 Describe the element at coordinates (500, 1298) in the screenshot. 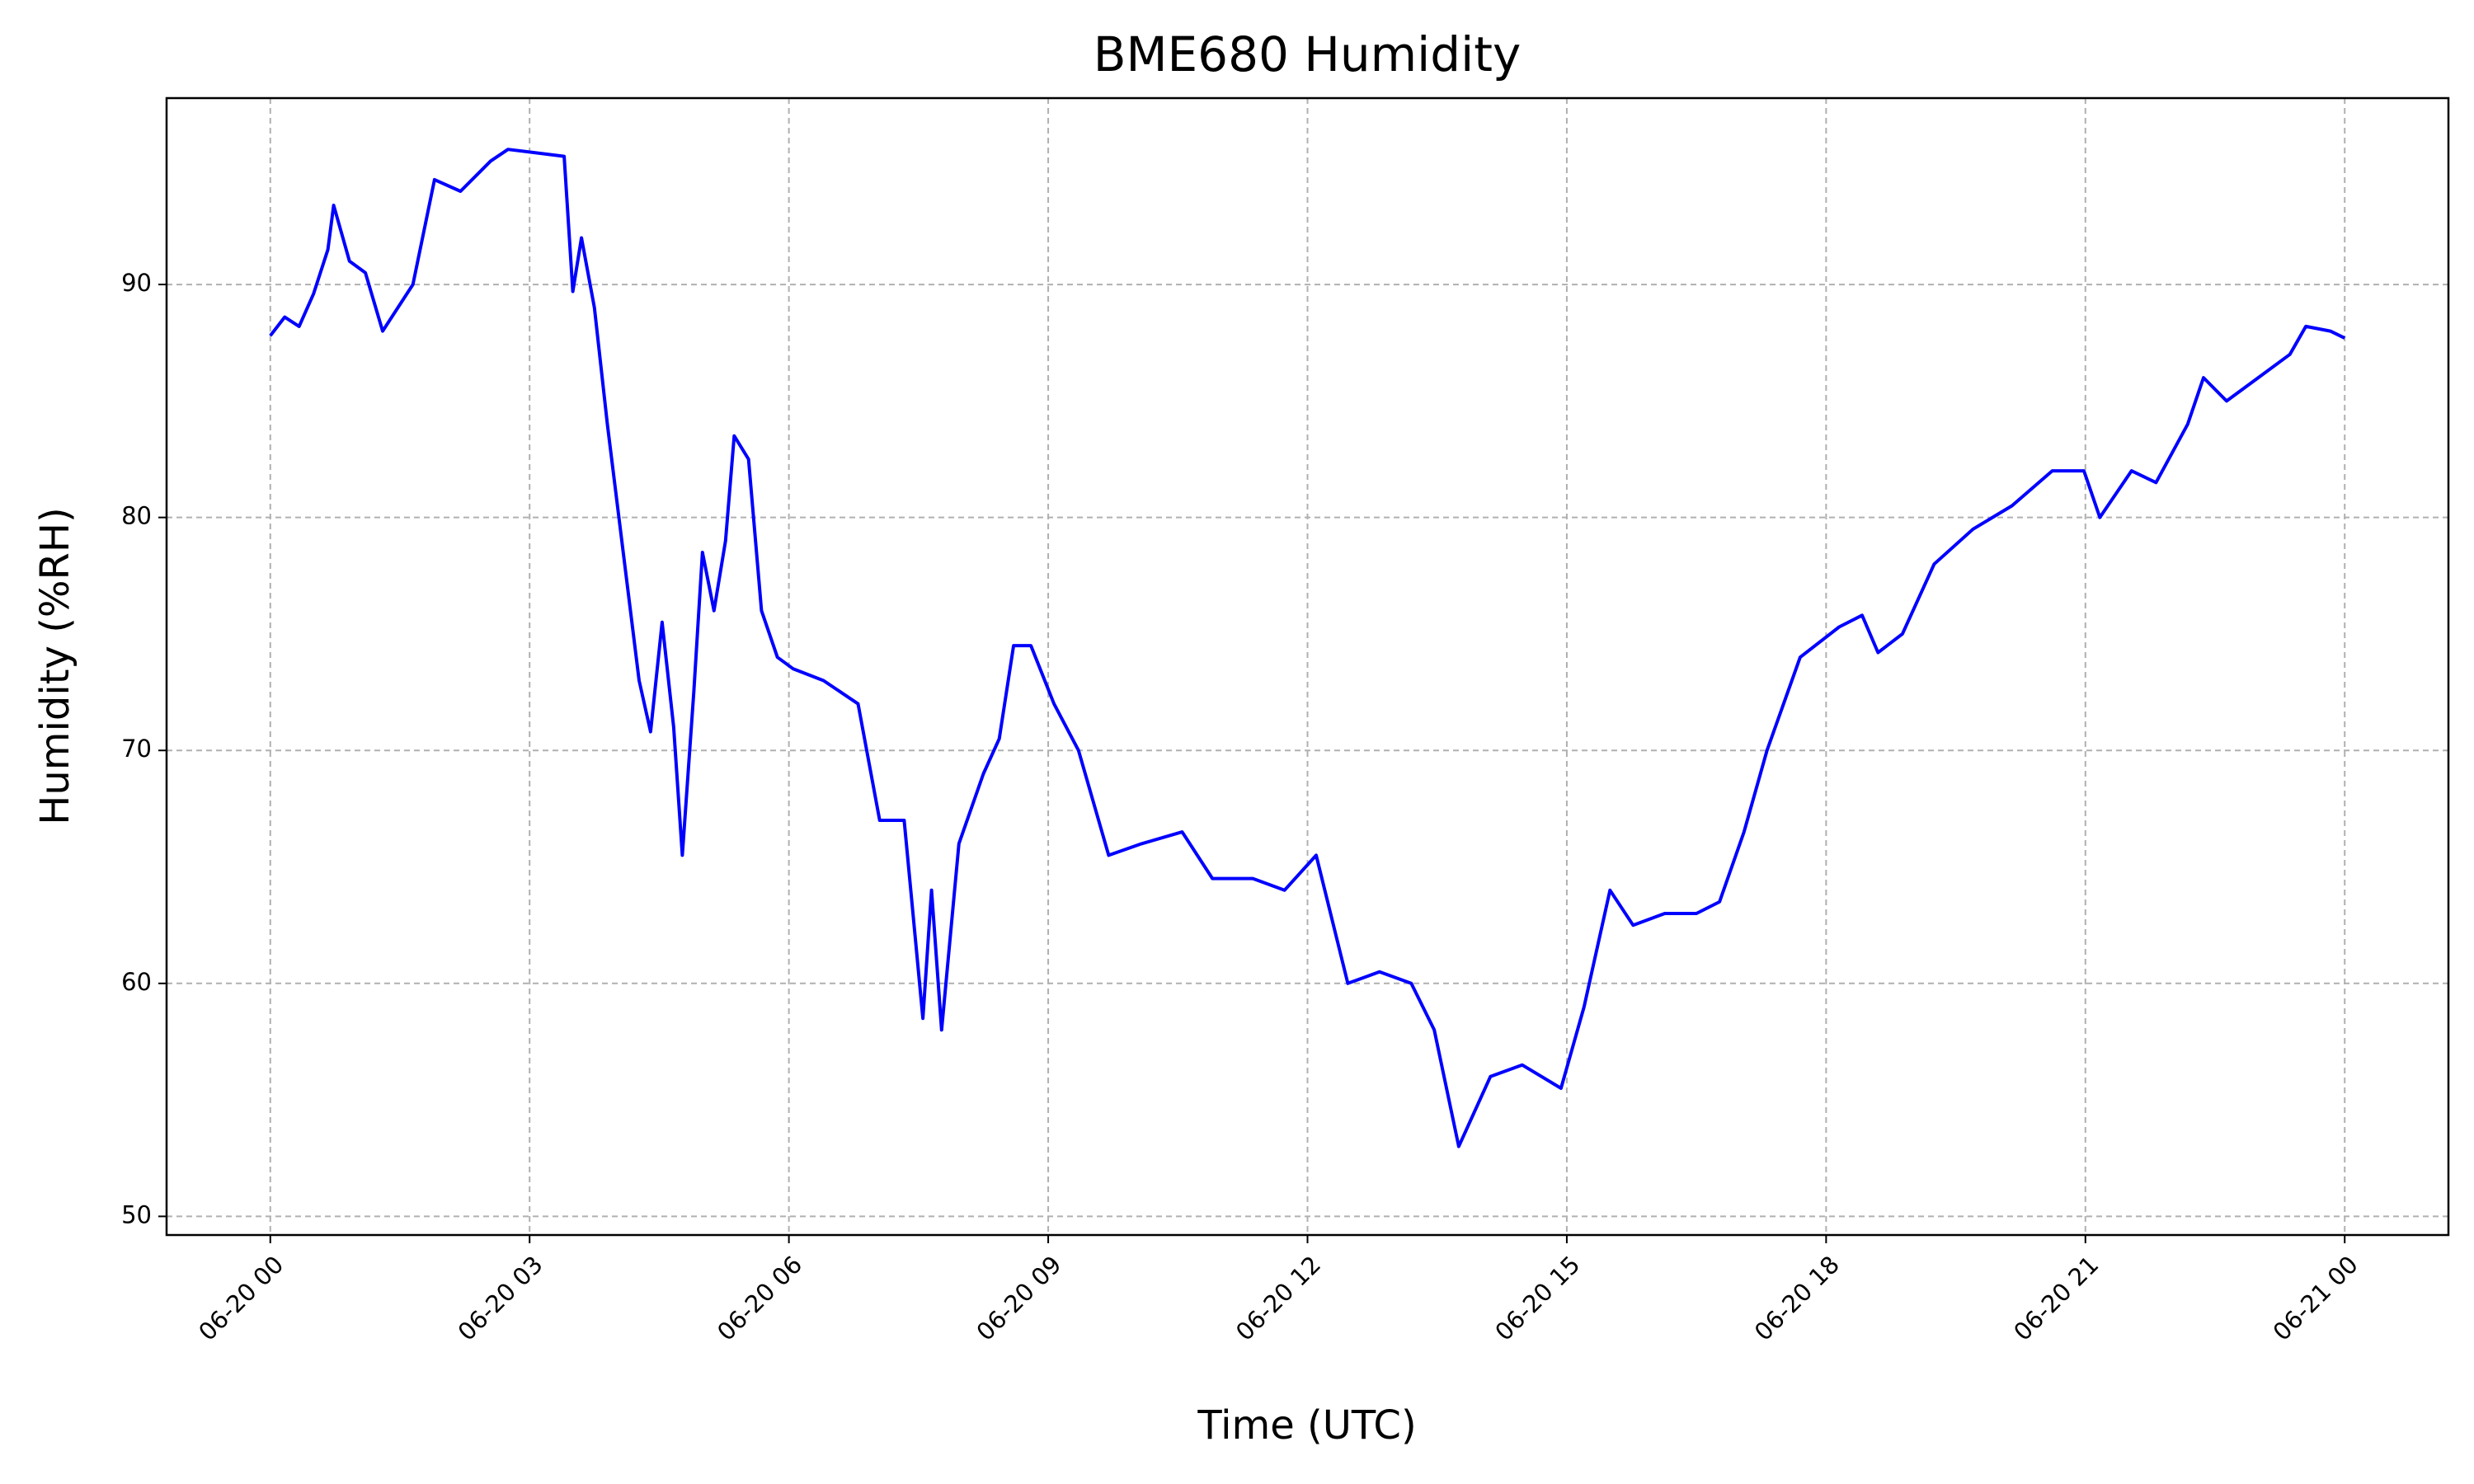

I see `x-tick-label: 06-20 03` at that location.